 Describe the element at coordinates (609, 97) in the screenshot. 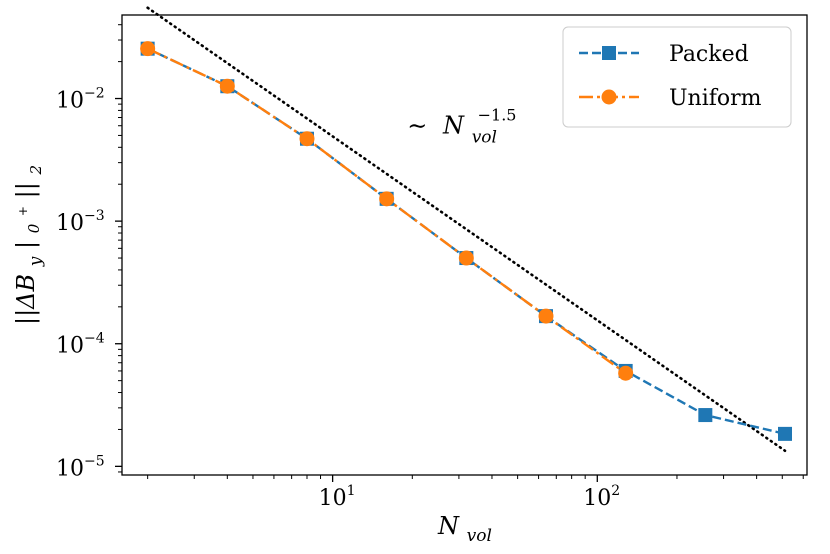

I see `legend-uniform-marker` at that location.